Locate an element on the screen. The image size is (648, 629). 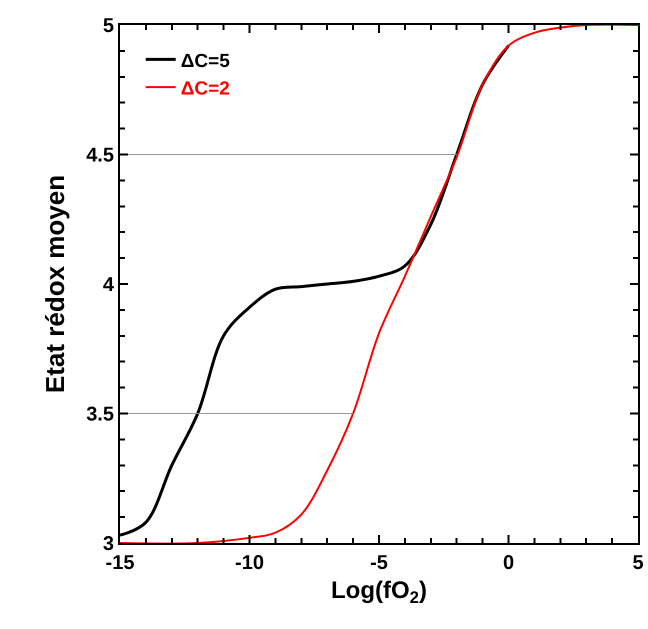
y-tick-label: 3.5 is located at coordinates (100, 415).